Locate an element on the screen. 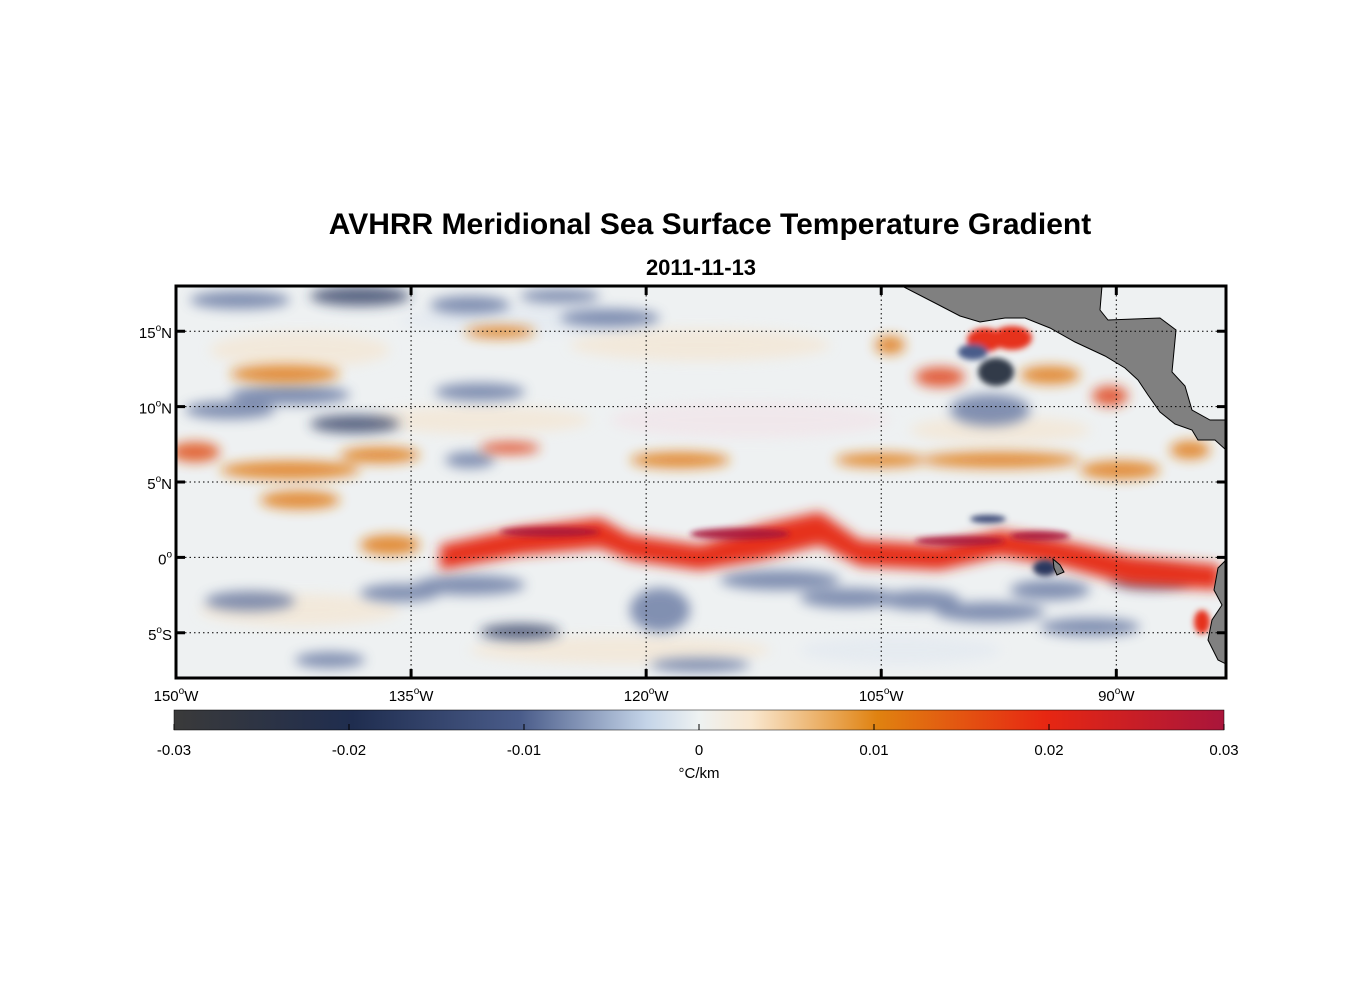 The height and width of the screenshot is (1000, 1356). lat-tick-number: 10 is located at coordinates (147, 409).